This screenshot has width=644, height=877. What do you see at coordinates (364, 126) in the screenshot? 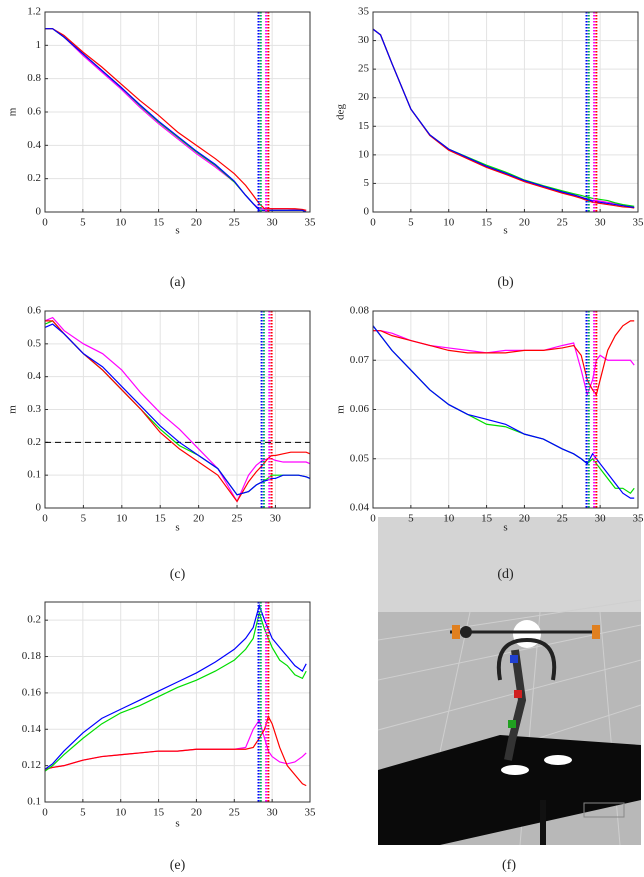
I see `y-tick-label: 15` at bounding box center [364, 126].